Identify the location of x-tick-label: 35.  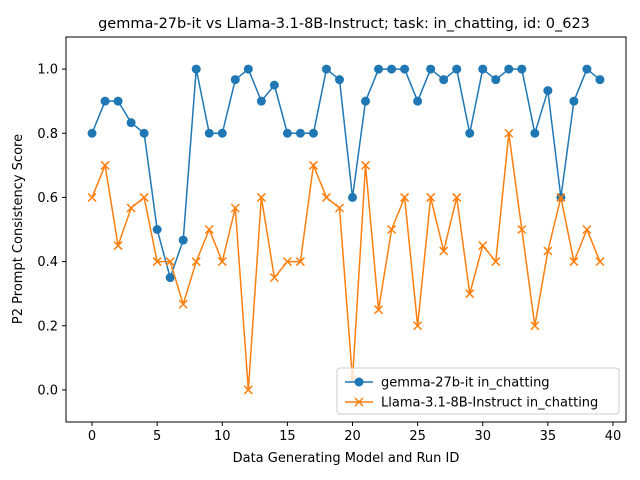
(548, 436).